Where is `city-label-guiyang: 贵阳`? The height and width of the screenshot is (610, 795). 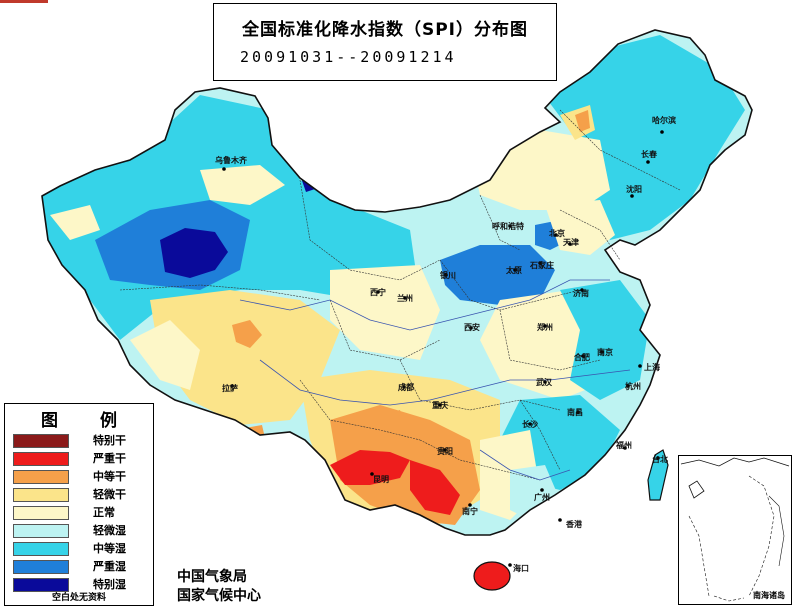
city-label-guiyang: 贵阳 is located at coordinates (445, 451).